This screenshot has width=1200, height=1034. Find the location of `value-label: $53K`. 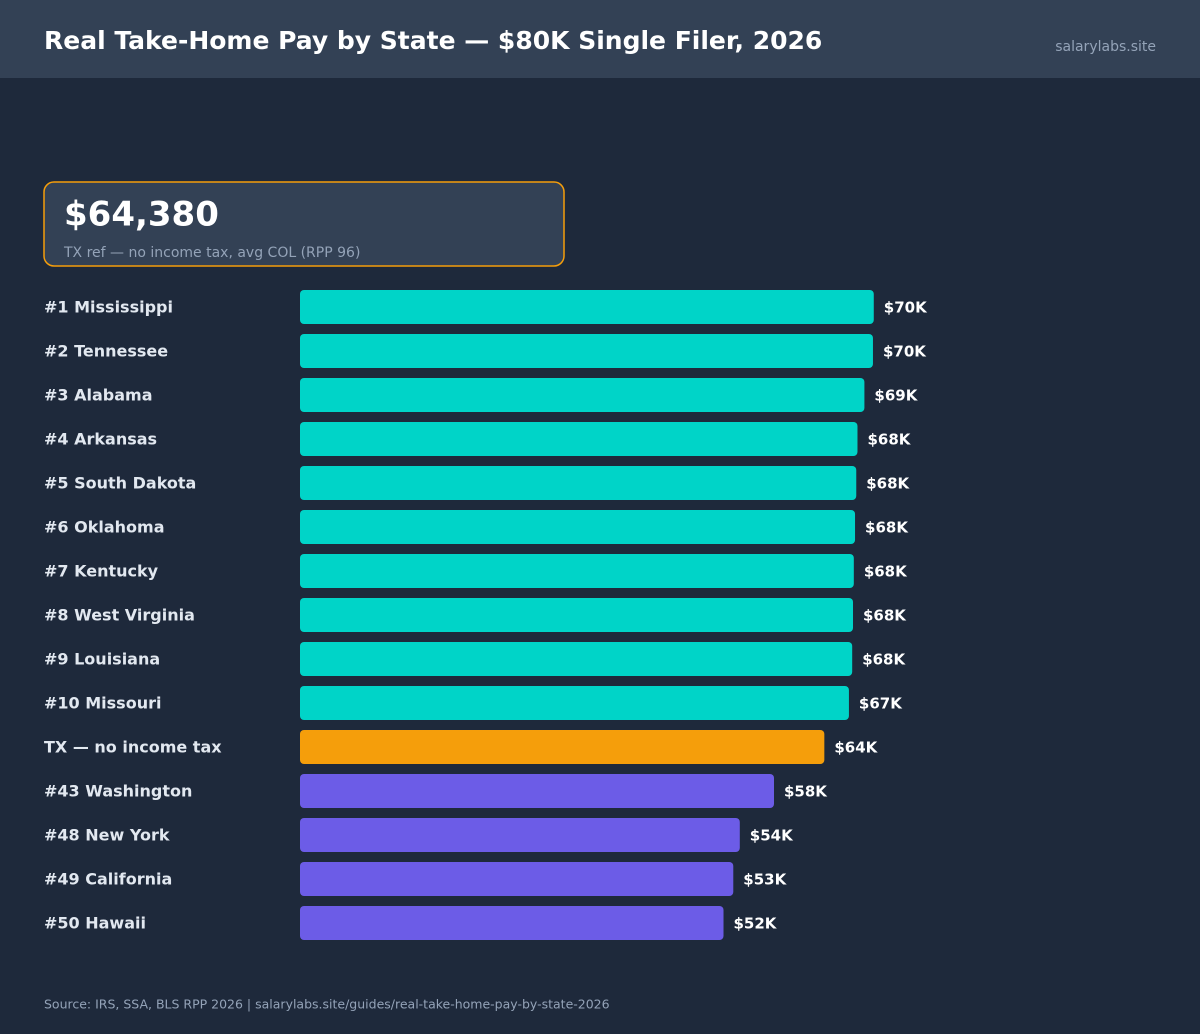

value-label: $53K is located at coordinates (765, 880).